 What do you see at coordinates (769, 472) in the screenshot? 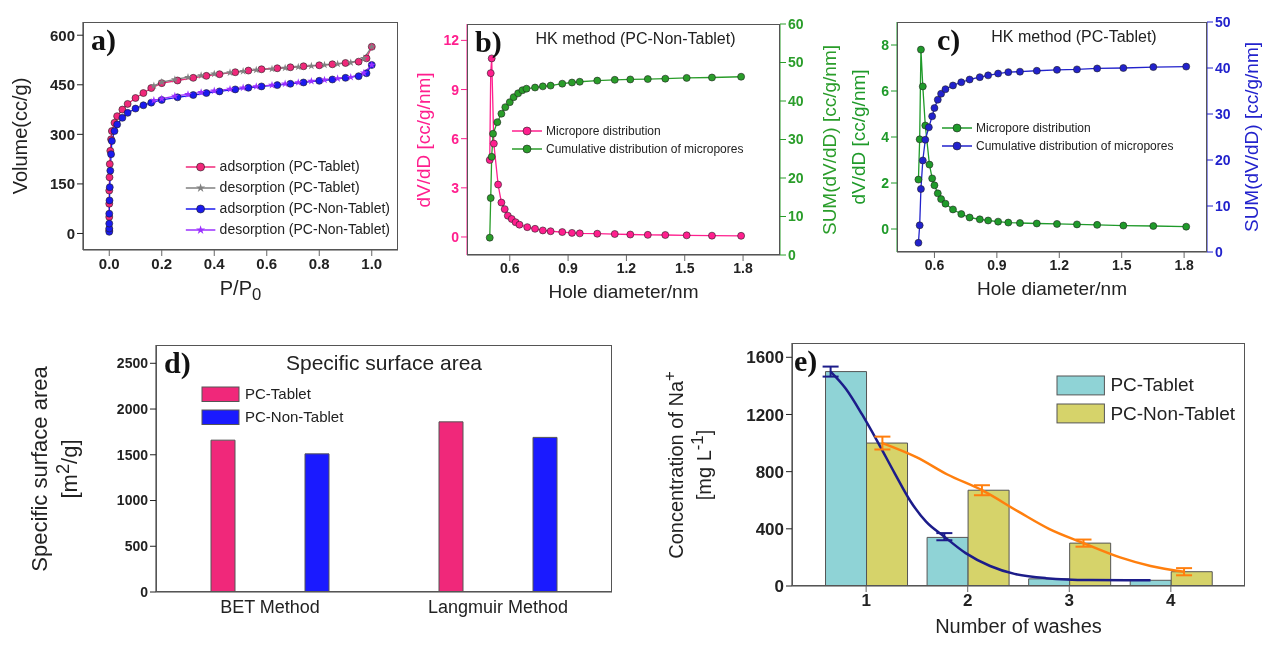
I see `y-tick-label: 800` at bounding box center [769, 472].